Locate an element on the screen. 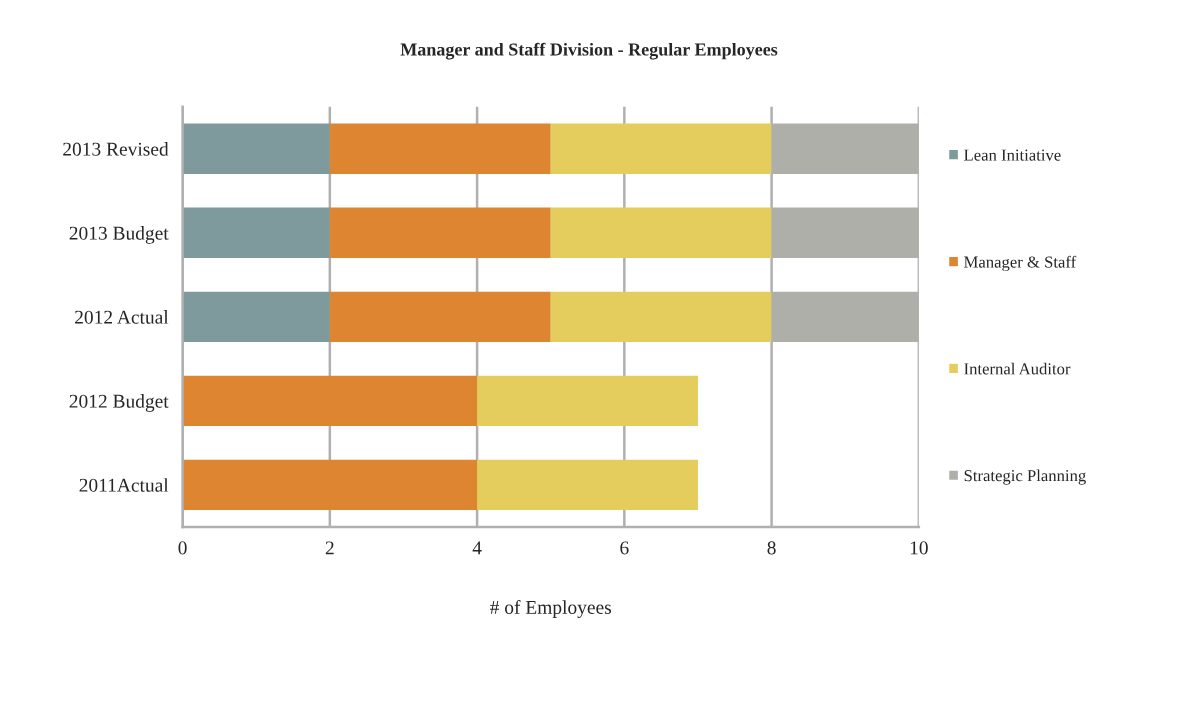 The width and height of the screenshot is (1178, 712). legend-label: Manager & Staff is located at coordinates (1020, 263).